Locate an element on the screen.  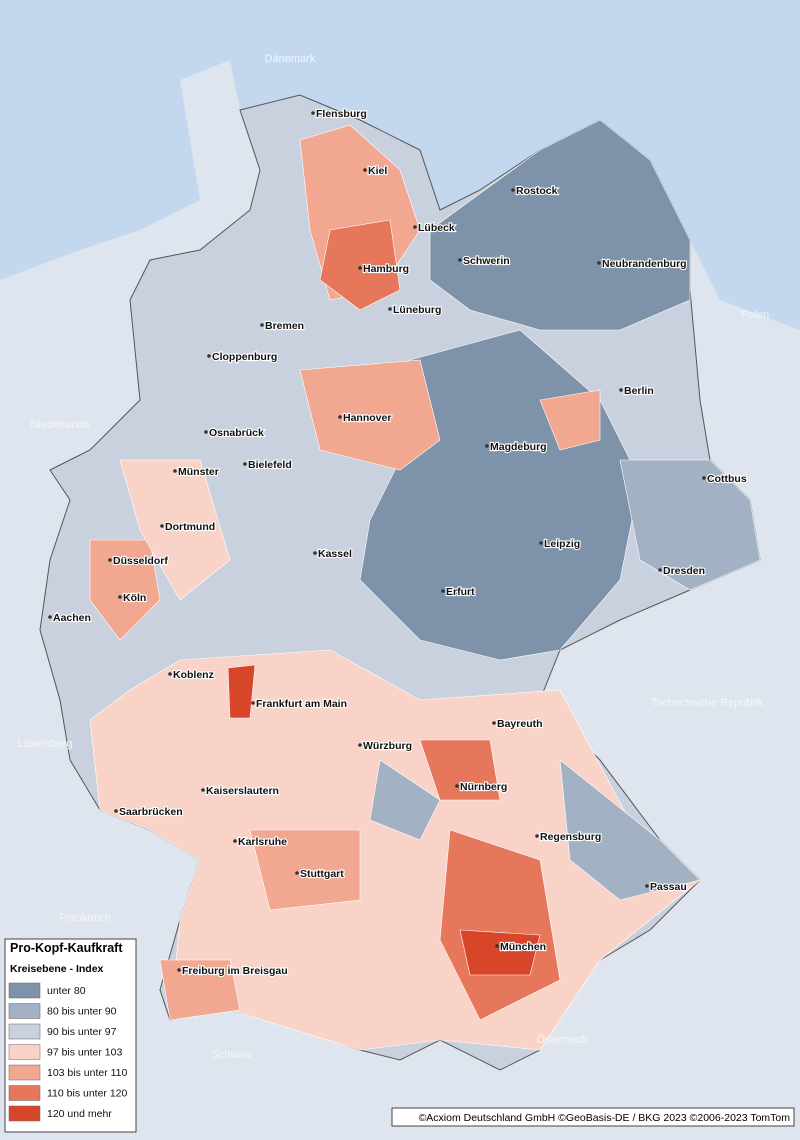
city-label: Schwerin is located at coordinates (486, 261).